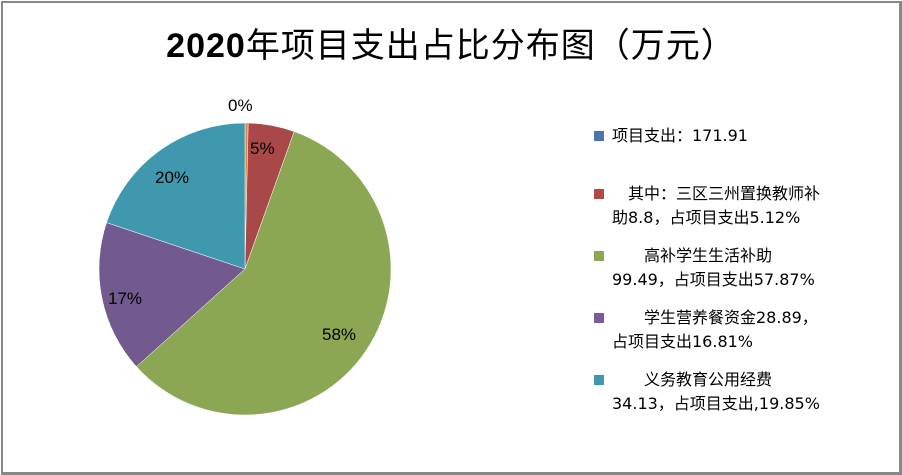  Describe the element at coordinates (262, 148) in the screenshot. I see `label-red: 5%` at that location.